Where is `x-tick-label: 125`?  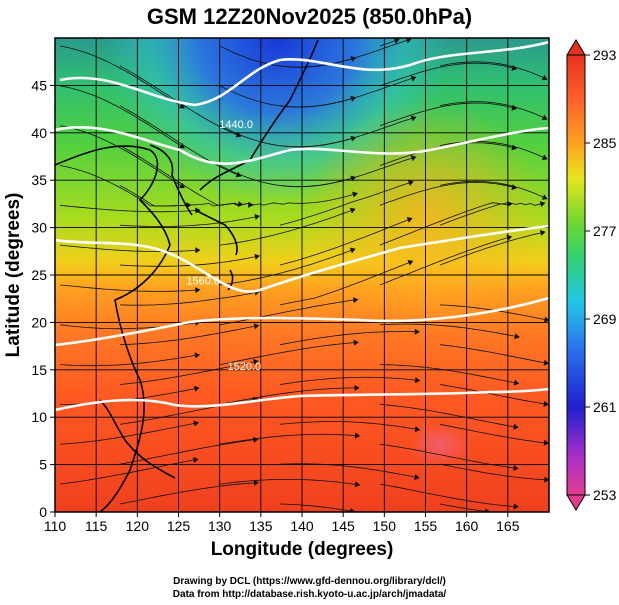
x-tick-label: 125 is located at coordinates (179, 526).